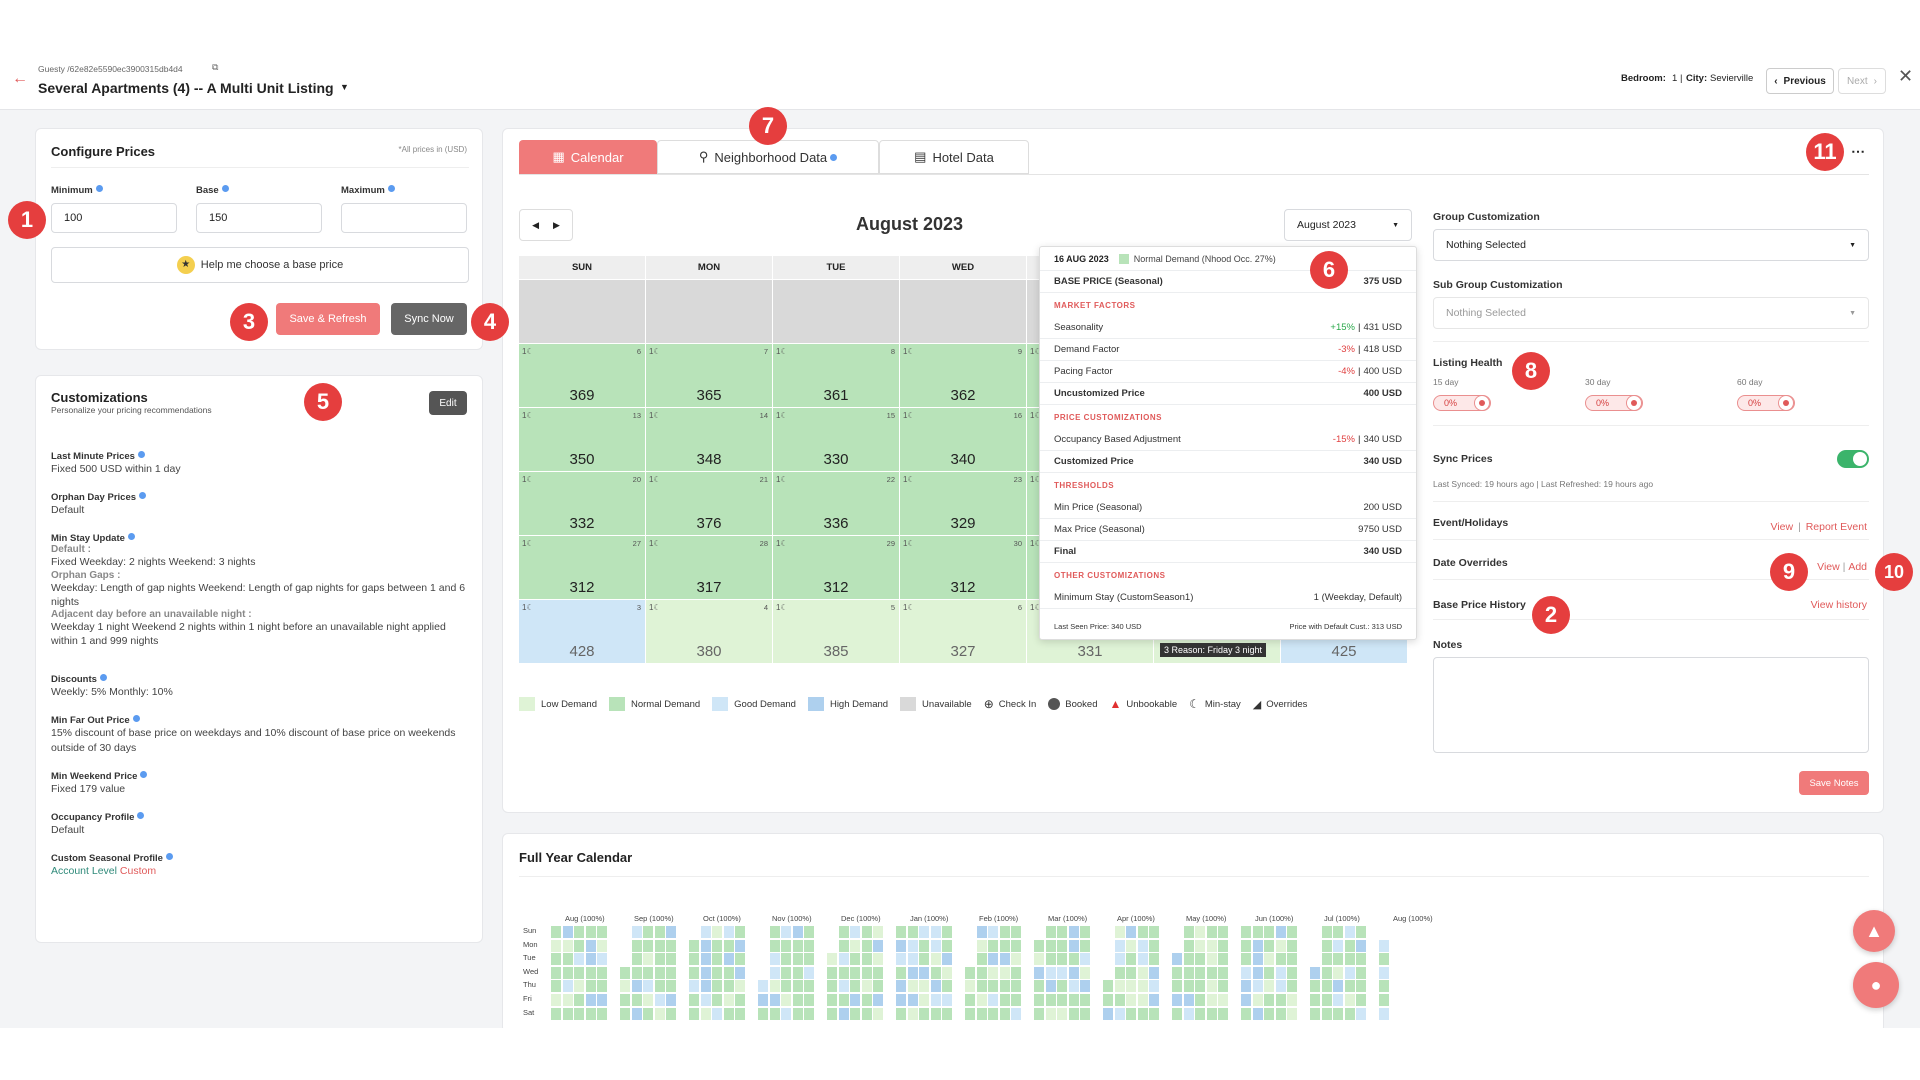 The image size is (1920, 1080). What do you see at coordinates (448, 403) in the screenshot?
I see `edit-button: Edit` at bounding box center [448, 403].